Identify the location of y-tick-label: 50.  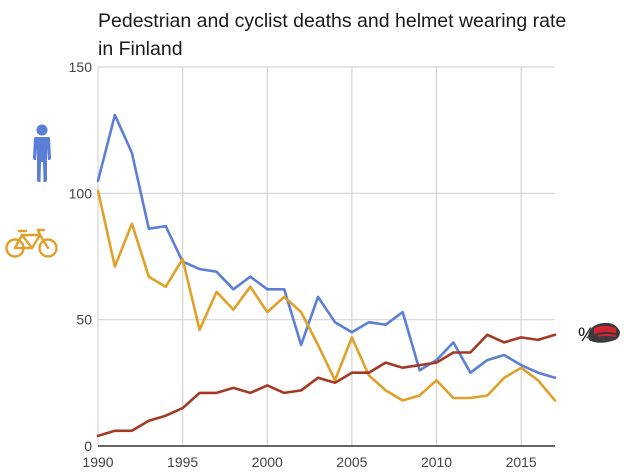
(84, 320).